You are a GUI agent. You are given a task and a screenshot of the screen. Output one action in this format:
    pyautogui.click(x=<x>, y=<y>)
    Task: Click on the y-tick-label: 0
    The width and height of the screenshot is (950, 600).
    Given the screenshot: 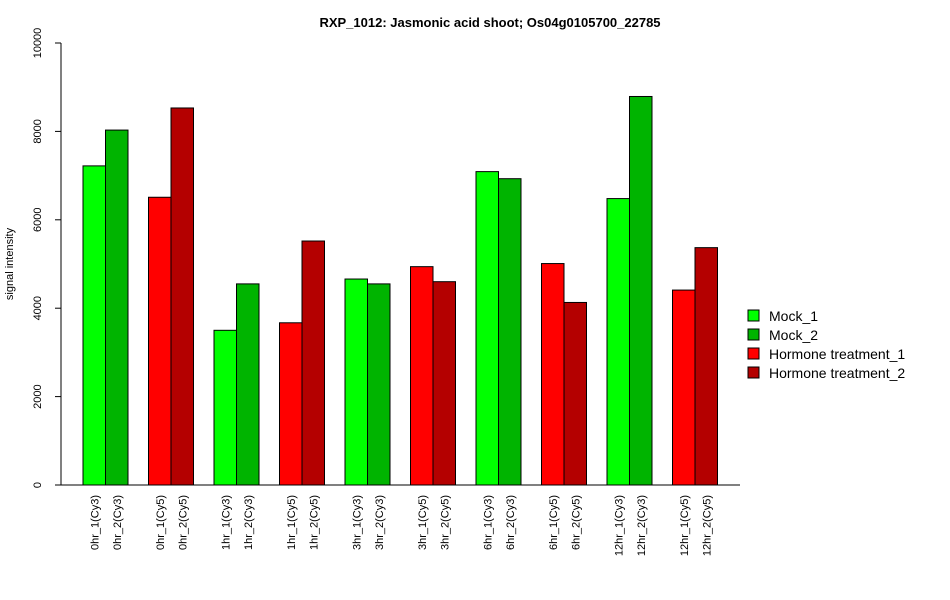 What is the action you would take?
    pyautogui.click(x=38, y=485)
    